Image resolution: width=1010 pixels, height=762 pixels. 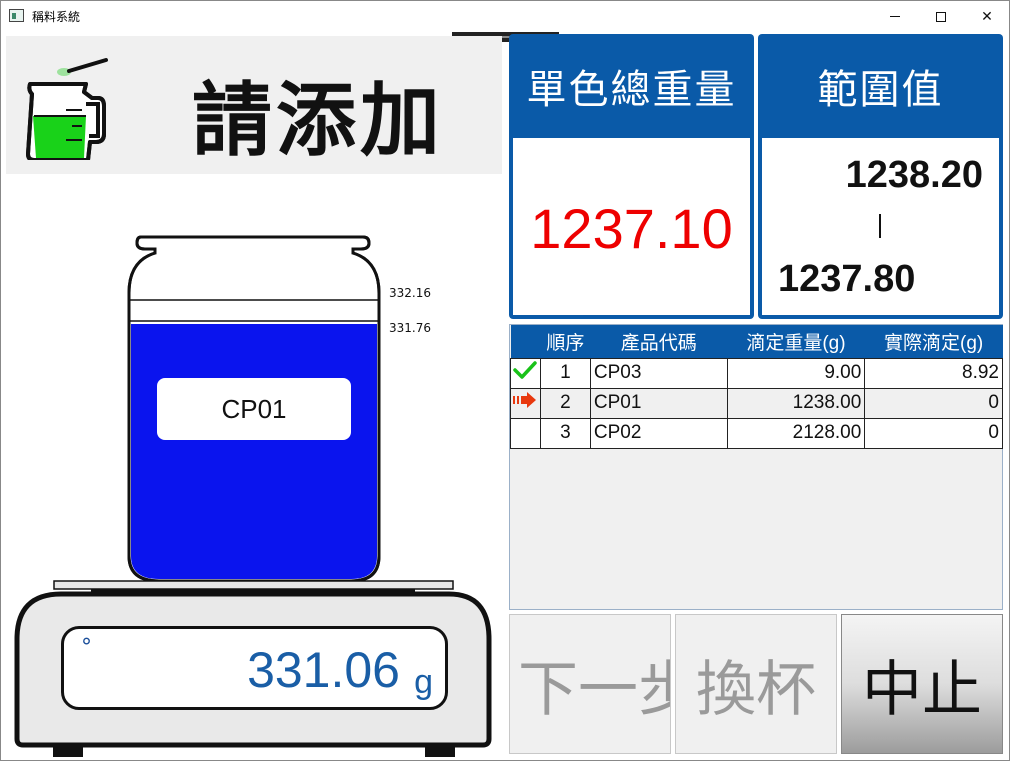 I want to click on next-step-button: 下一步, so click(x=590, y=684).